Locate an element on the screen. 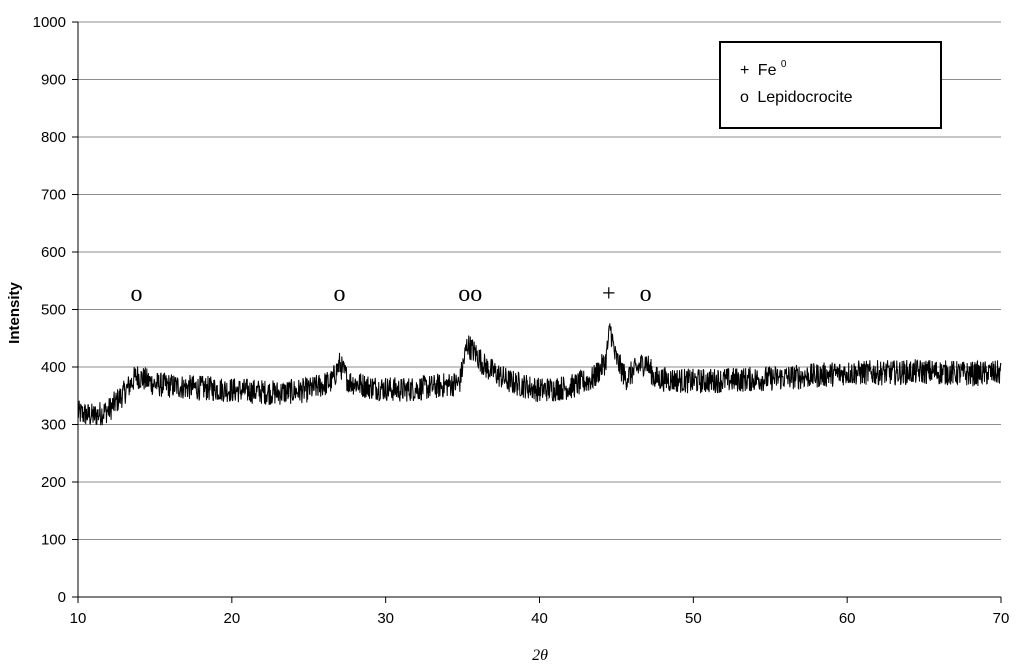  legend-label-lepidocrocite: Lepidocrocite is located at coordinates (804, 97).